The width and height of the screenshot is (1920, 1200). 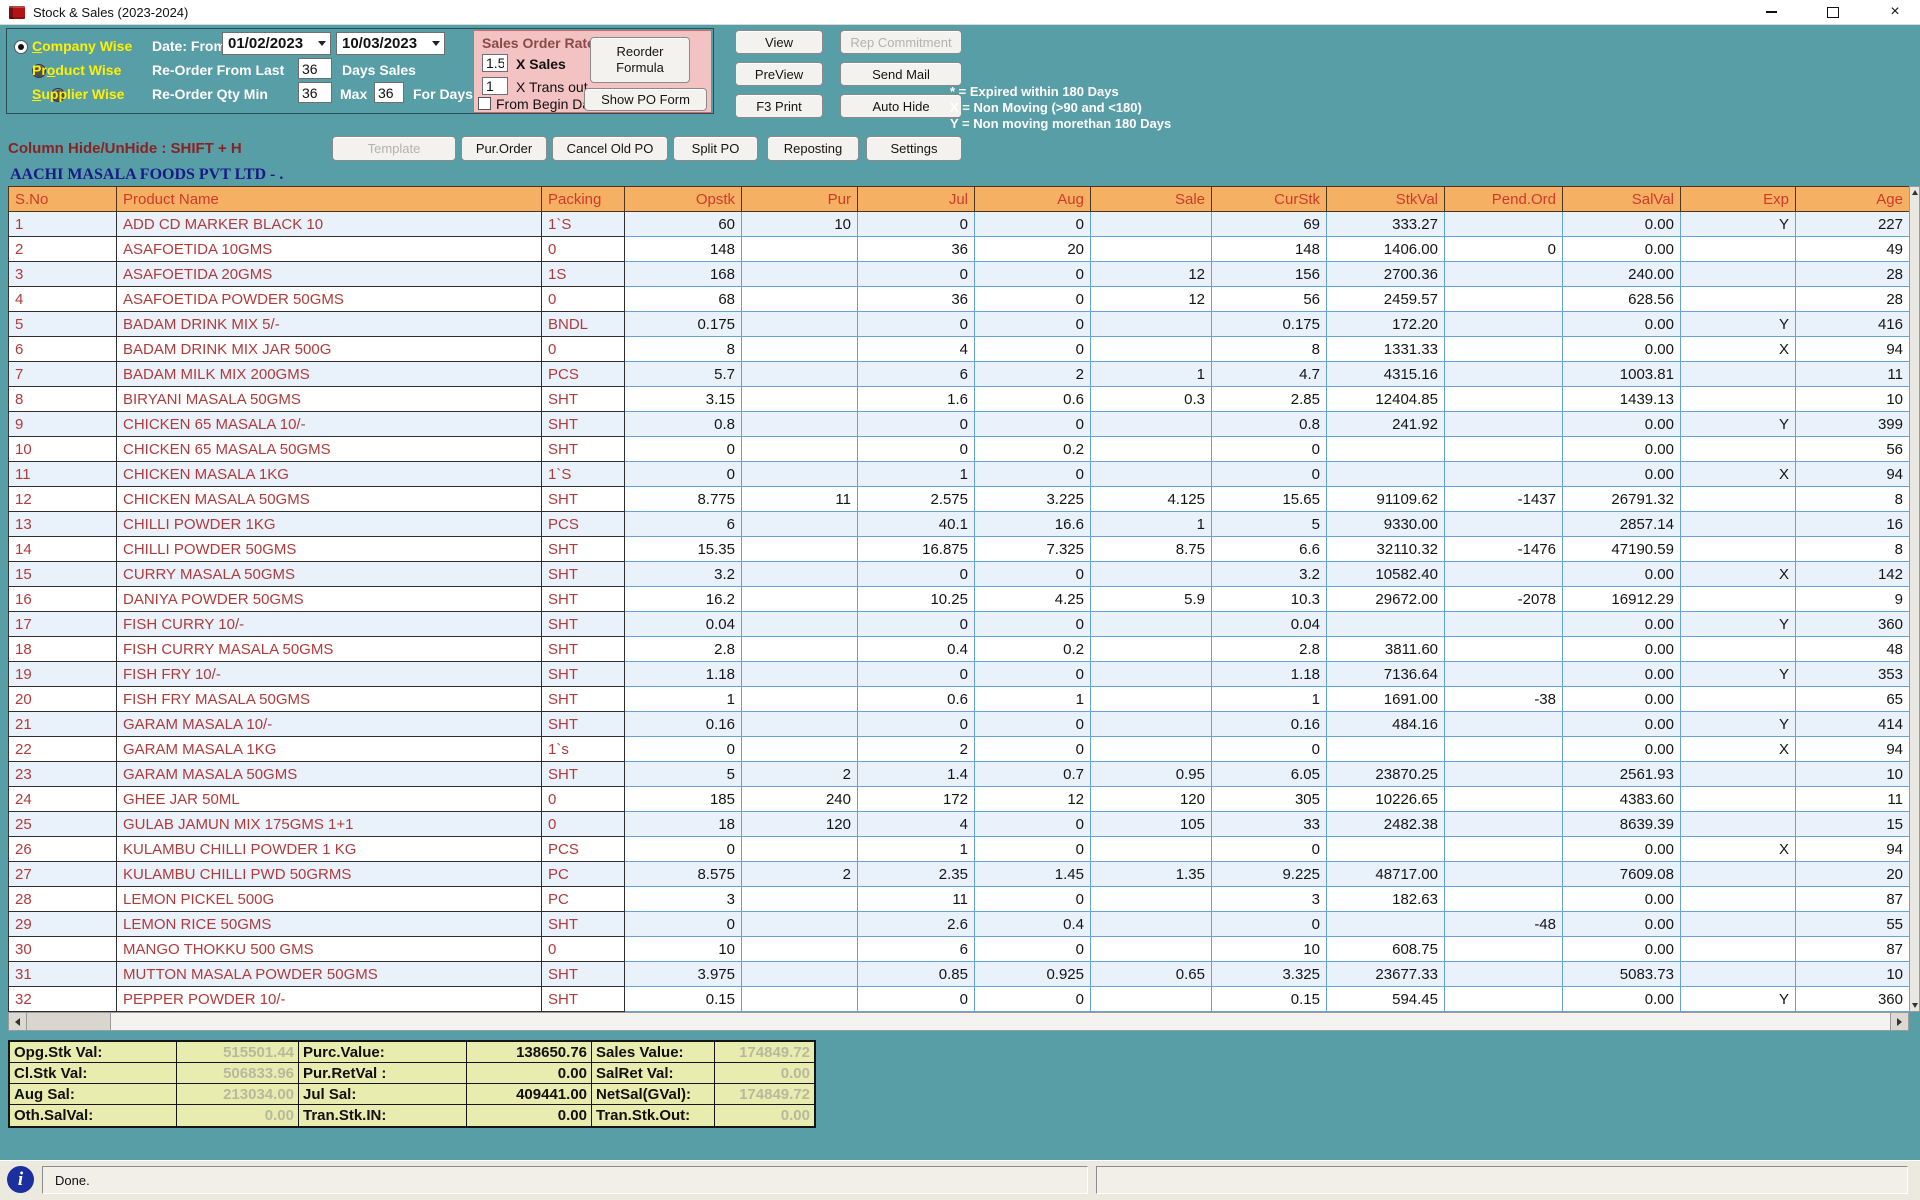 I want to click on column-header-curstk: CurStk, so click(x=1269, y=199).